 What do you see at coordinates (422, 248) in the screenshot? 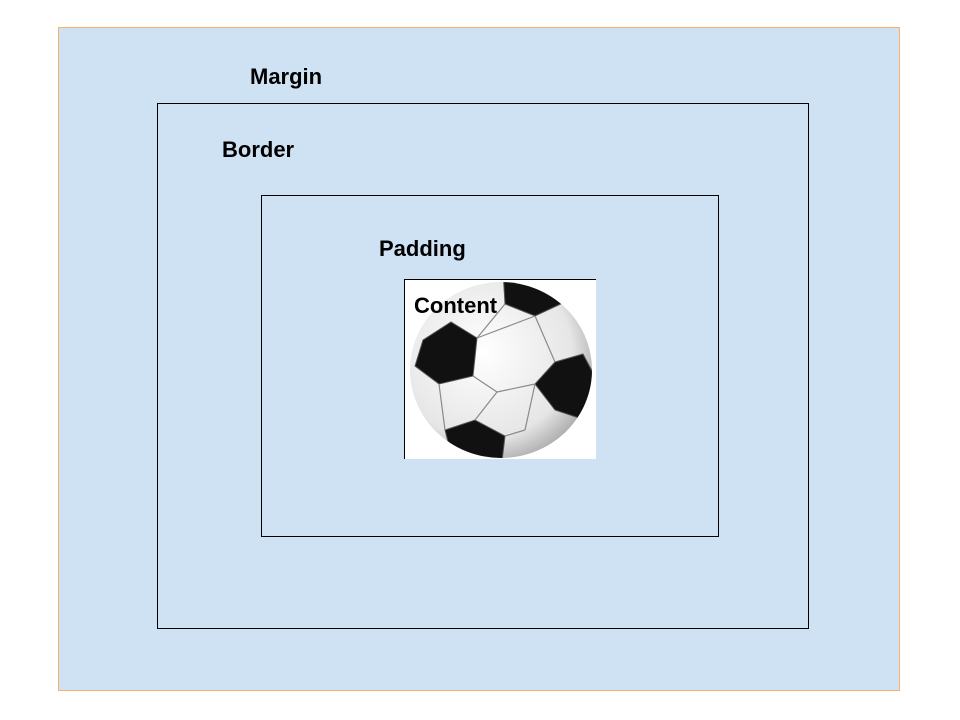
I see `padding-label: Padding` at bounding box center [422, 248].